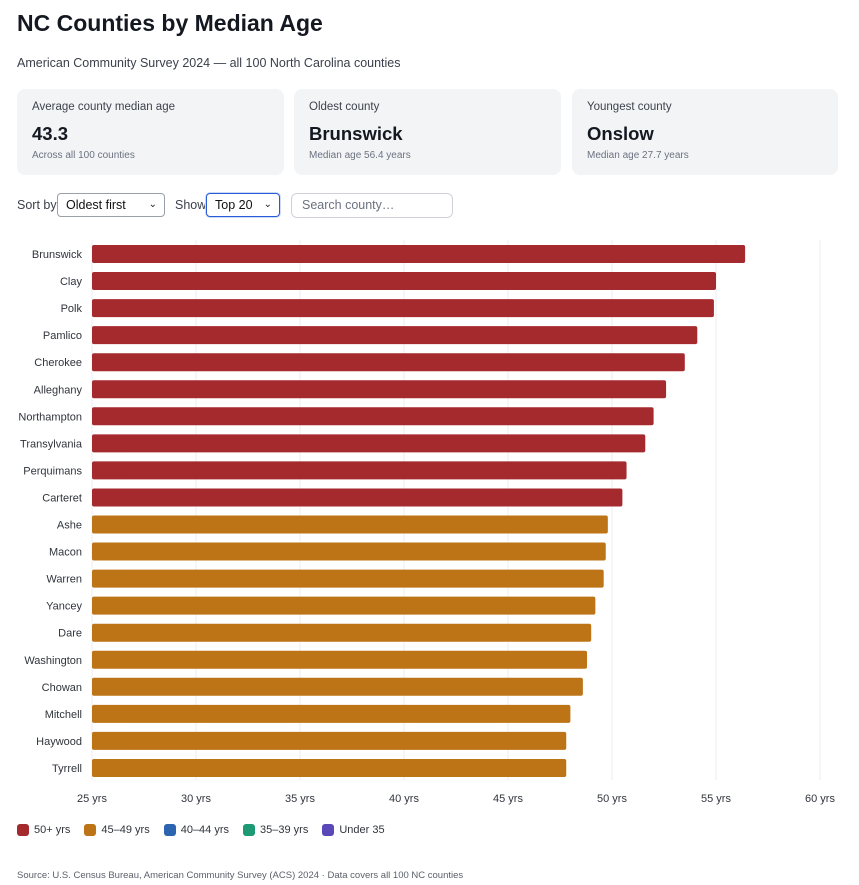 Image resolution: width=859 pixels, height=885 pixels. Describe the element at coordinates (57, 255) in the screenshot. I see `category-label: Brunswick` at that location.